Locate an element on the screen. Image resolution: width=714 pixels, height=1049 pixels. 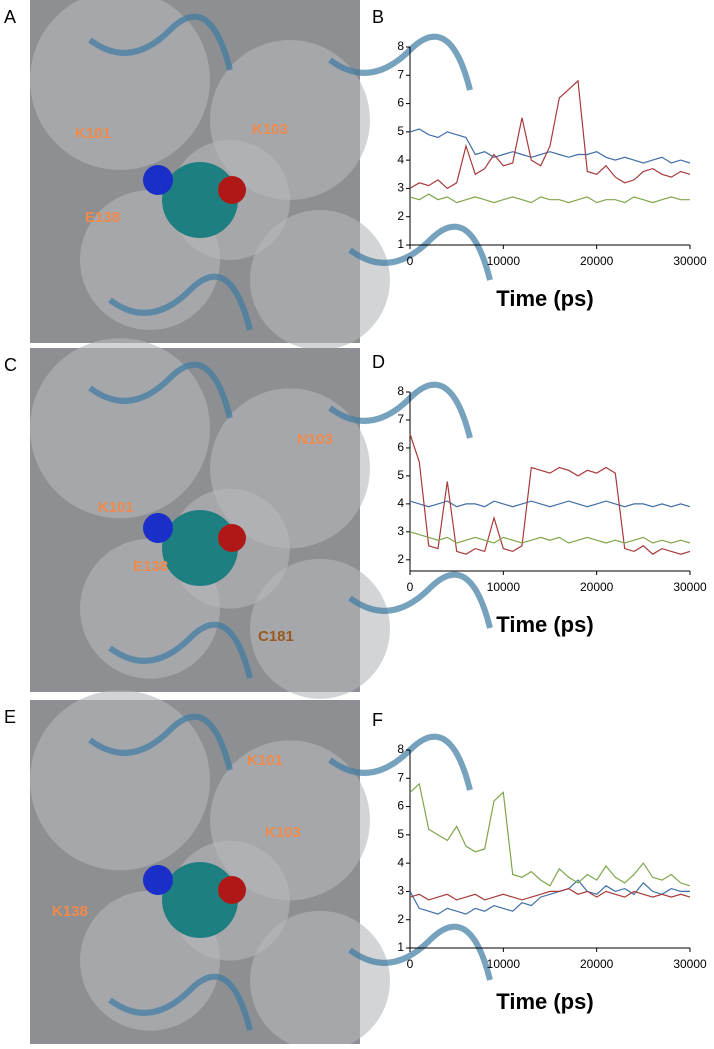
panel-letter: A is located at coordinates (10, 17).